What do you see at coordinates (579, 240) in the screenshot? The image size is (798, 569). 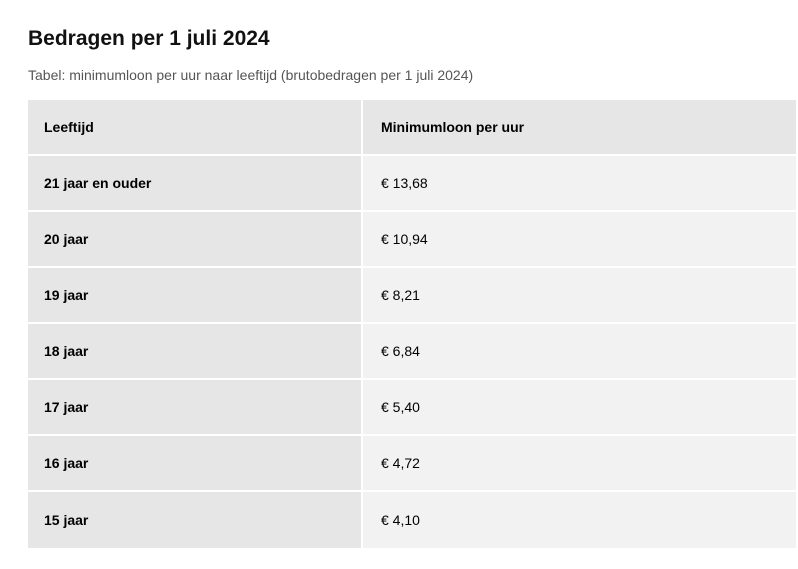 I see `wage-cell: € 10,94` at bounding box center [579, 240].